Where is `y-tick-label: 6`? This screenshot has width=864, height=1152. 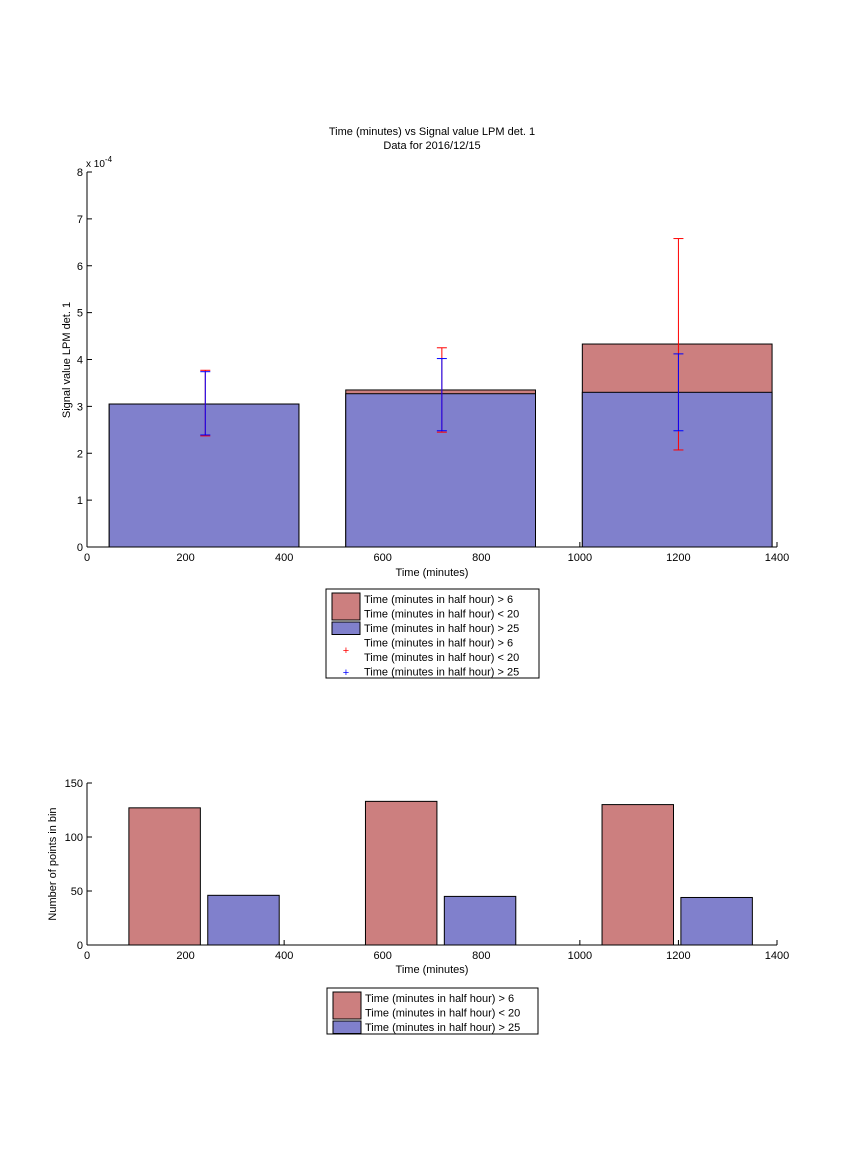
y-tick-label: 6 is located at coordinates (80, 267).